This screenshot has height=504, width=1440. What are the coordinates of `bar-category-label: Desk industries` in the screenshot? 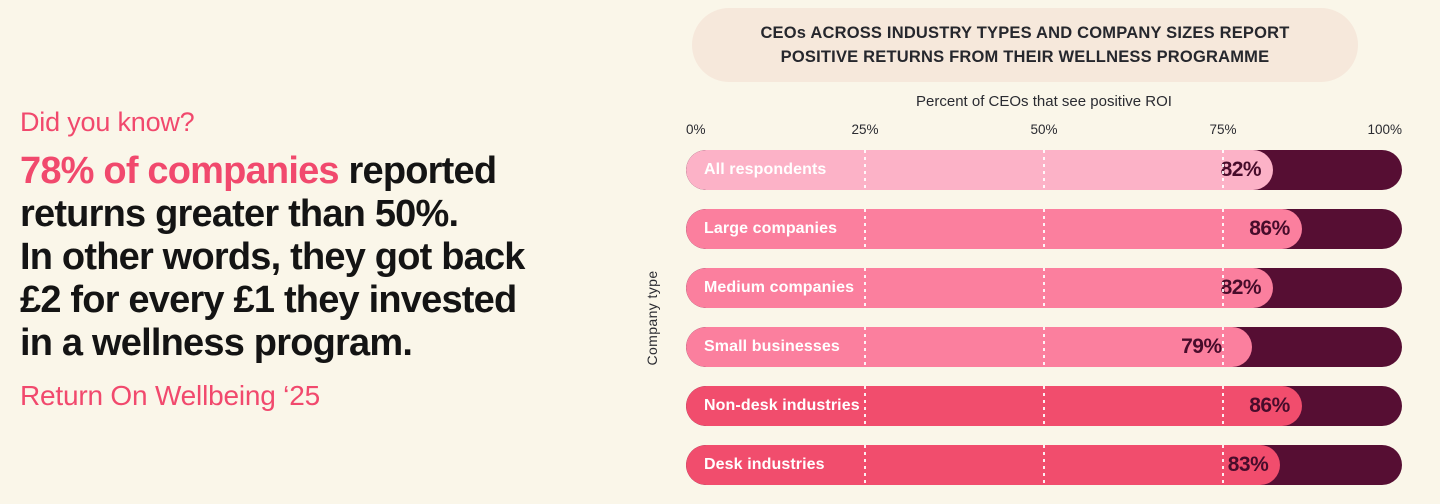 It's located at (764, 464).